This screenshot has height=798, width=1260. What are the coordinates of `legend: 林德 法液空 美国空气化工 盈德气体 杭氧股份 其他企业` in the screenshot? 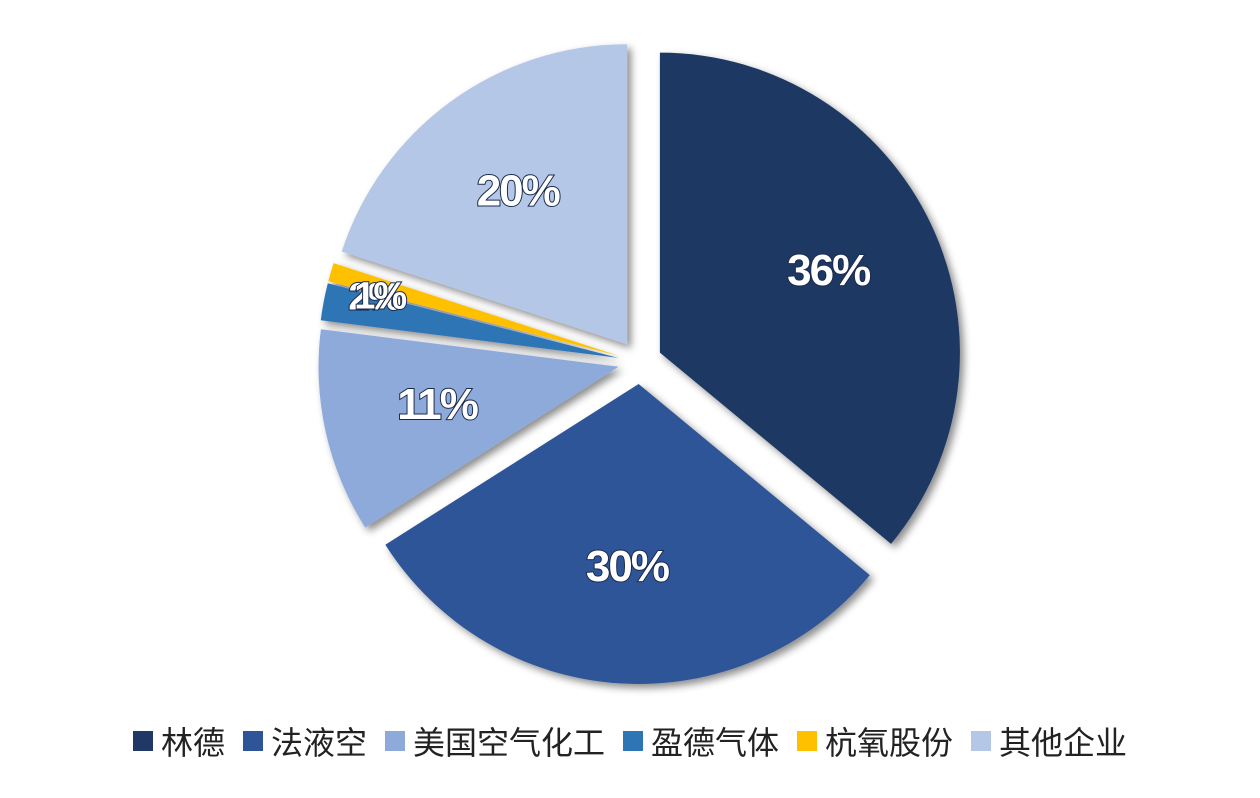 It's located at (630, 741).